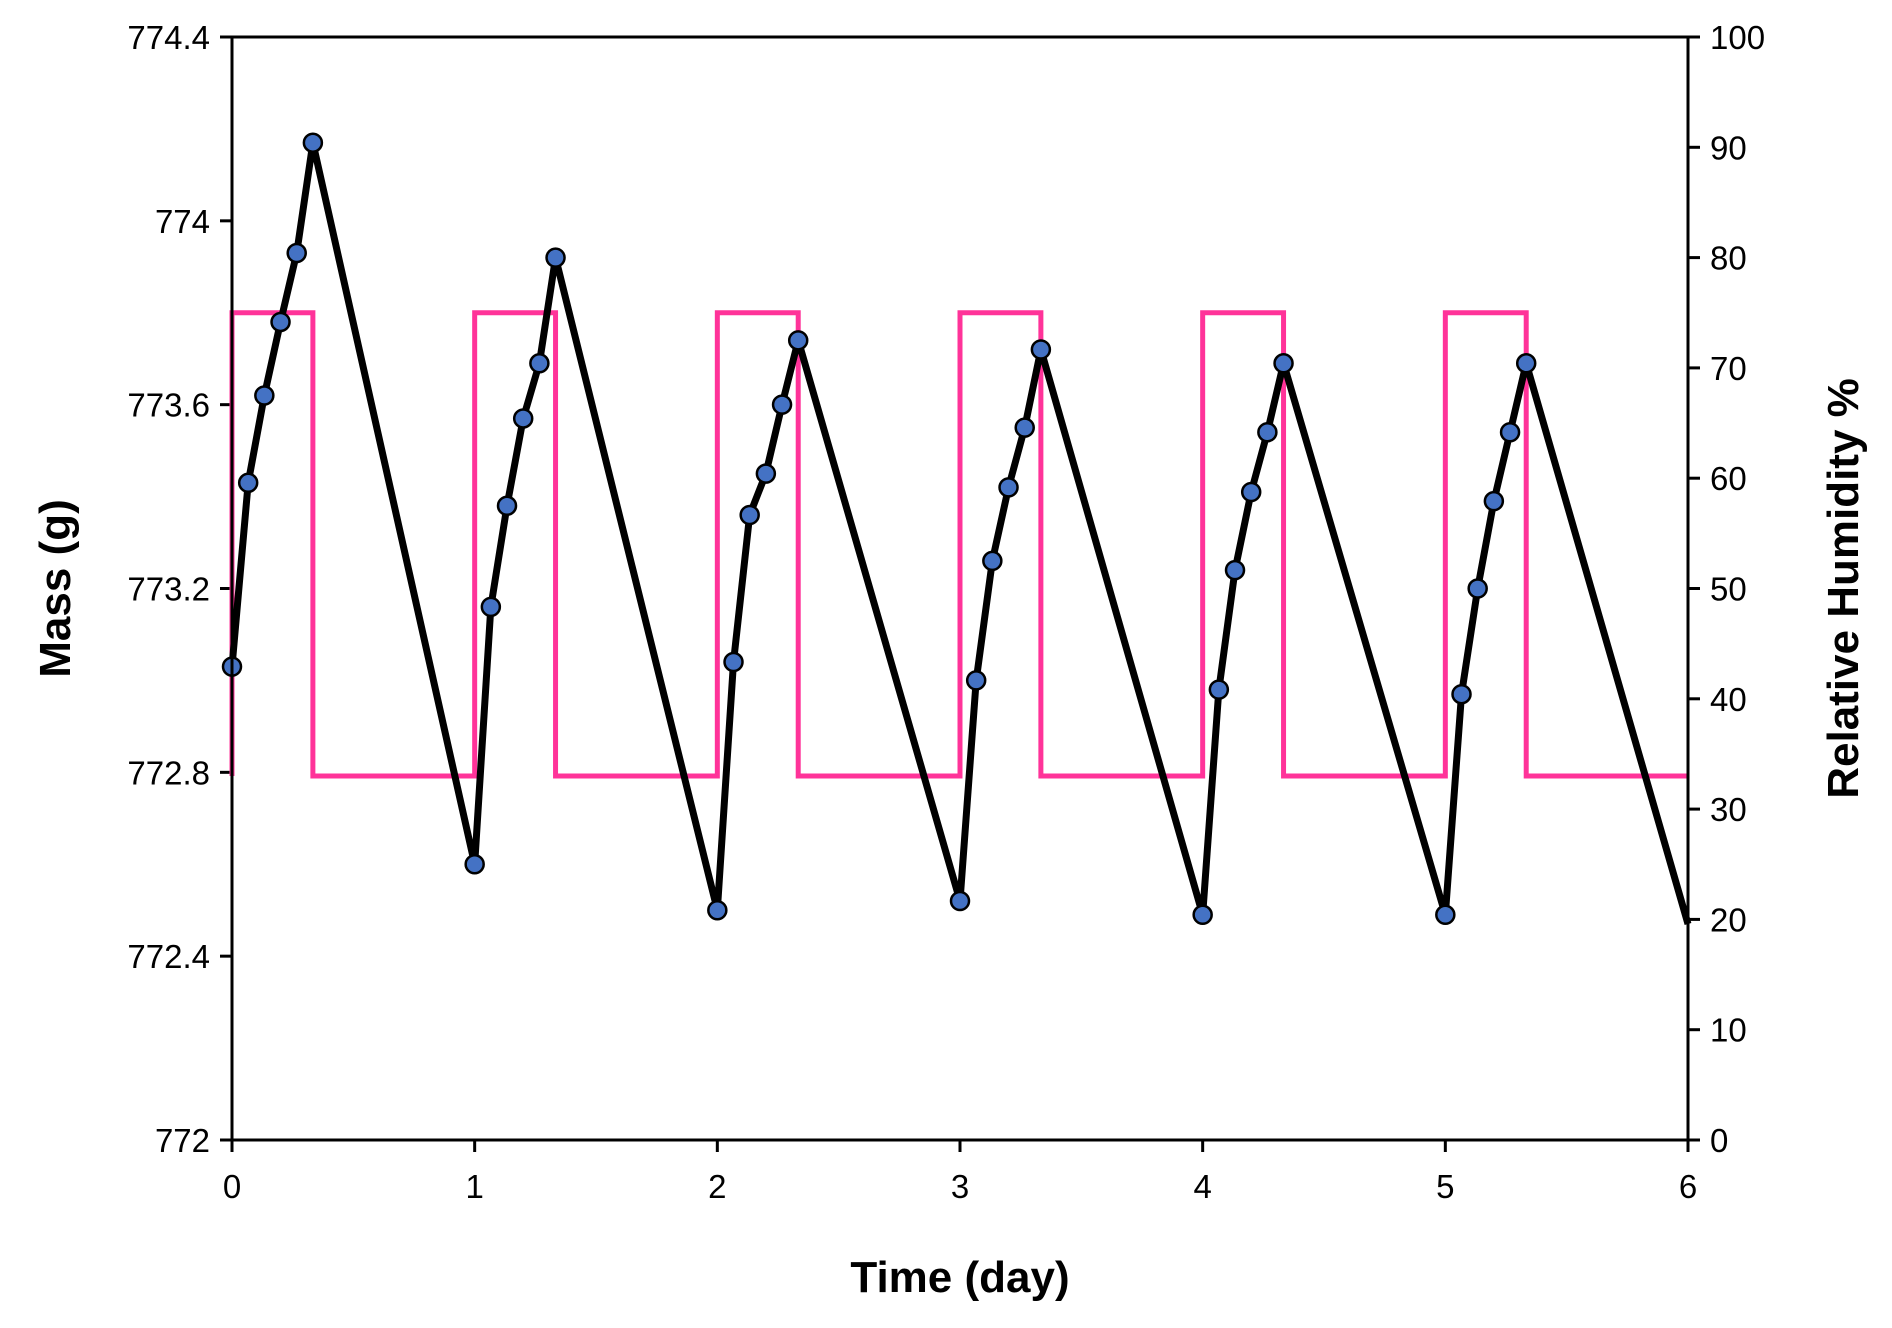 The image size is (1892, 1328). I want to click on y-tick-label: 774.4, so click(168, 37).